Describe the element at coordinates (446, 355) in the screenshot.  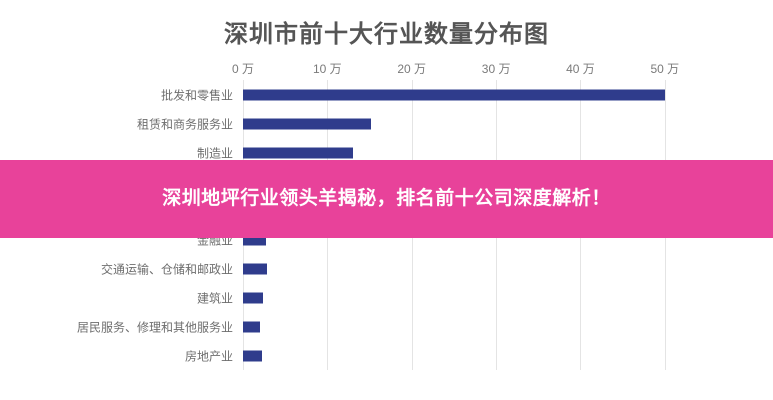
I see `bar-row: 房地产业` at that location.